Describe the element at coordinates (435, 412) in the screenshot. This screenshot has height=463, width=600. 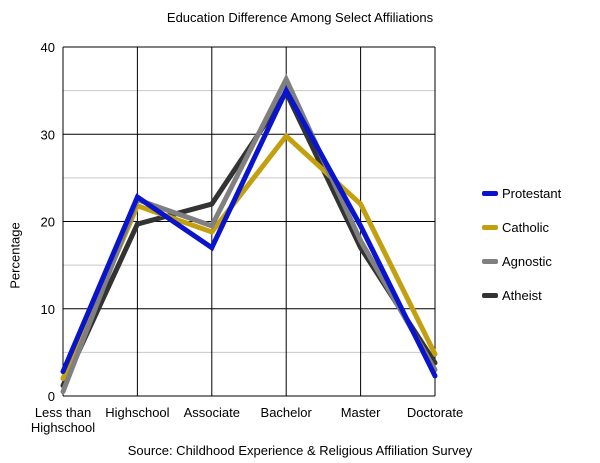
I see `x-tick-label: Doctorate` at that location.